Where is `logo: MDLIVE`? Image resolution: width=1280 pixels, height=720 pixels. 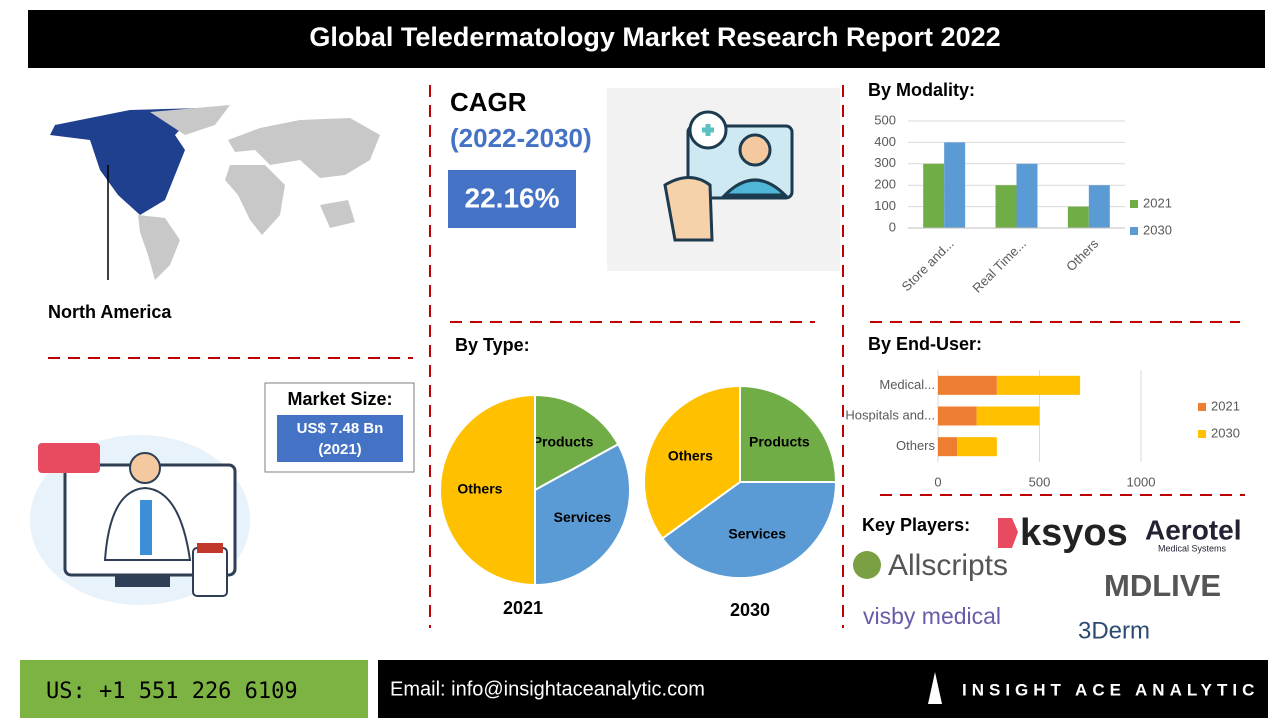
logo: MDLIVE is located at coordinates (1162, 585).